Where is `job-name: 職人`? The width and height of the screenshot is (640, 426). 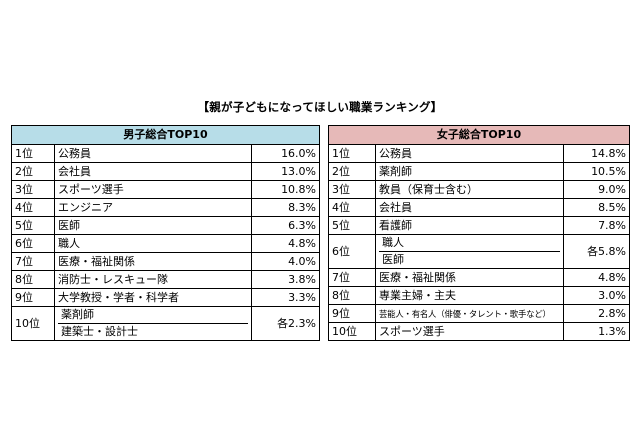 job-name: 職人 is located at coordinates (393, 242).